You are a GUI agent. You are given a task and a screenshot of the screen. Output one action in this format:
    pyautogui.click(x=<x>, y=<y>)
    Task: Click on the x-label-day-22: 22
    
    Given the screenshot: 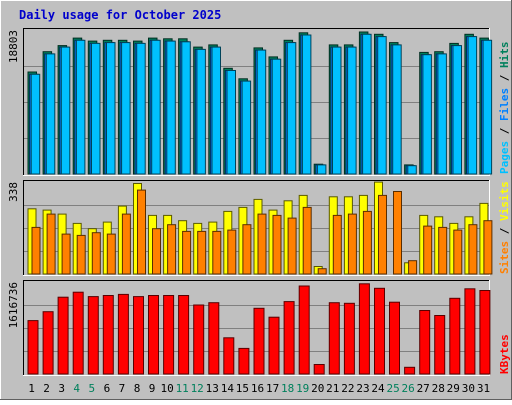 What is the action you would take?
    pyautogui.click(x=347, y=388)
    